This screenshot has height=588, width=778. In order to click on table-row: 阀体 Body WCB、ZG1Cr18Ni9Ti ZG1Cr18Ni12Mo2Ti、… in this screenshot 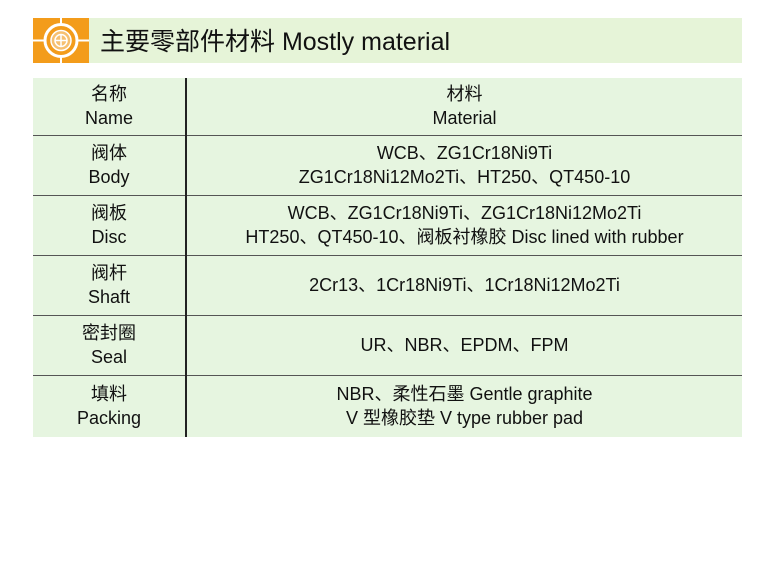, I will do `click(387, 164)`.